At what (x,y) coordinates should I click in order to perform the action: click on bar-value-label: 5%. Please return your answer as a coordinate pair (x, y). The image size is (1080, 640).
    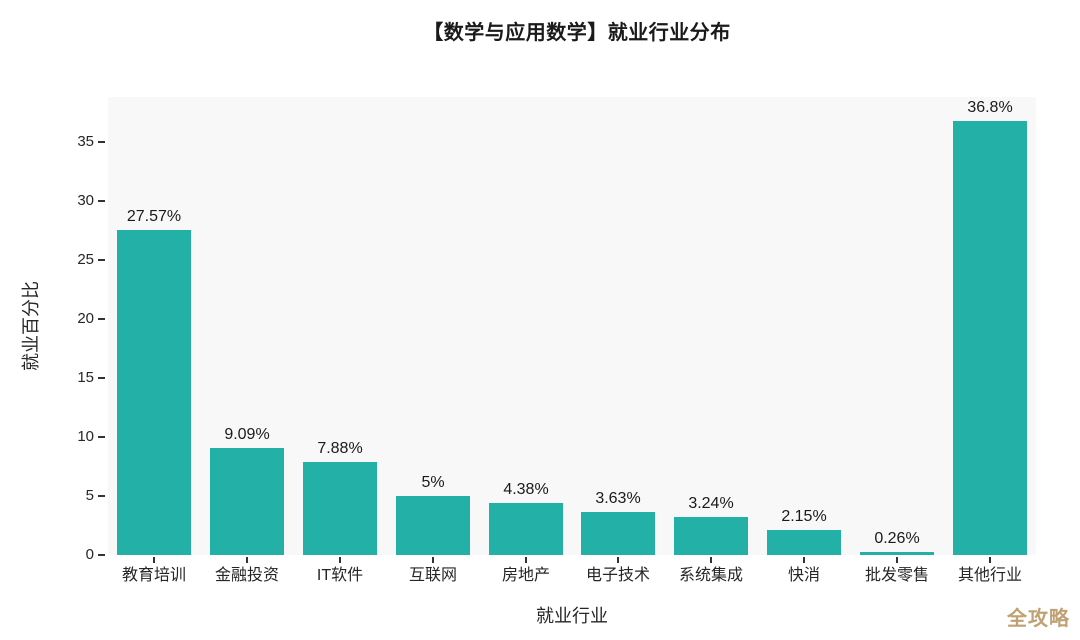
    Looking at the image, I should click on (433, 482).